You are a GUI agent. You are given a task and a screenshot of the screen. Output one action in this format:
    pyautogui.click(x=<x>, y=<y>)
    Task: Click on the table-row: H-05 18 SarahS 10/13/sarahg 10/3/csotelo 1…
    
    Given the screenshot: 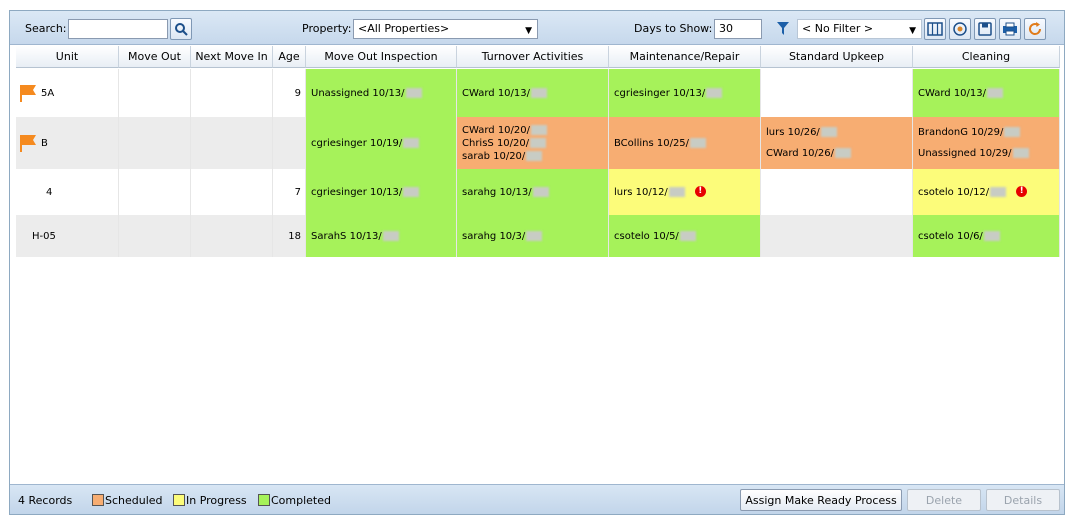 What is the action you would take?
    pyautogui.click(x=538, y=236)
    